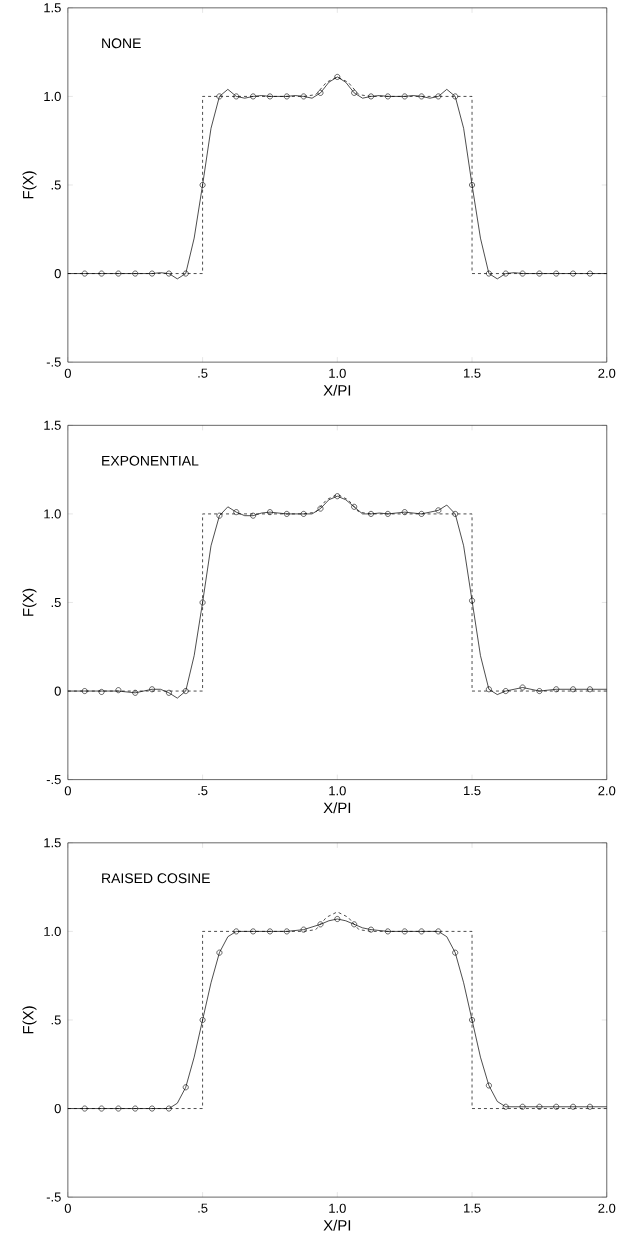 This screenshot has height=1255, width=619. Describe the element at coordinates (52, 8) in the screenshot. I see `y-tick-label: 1.5` at that location.